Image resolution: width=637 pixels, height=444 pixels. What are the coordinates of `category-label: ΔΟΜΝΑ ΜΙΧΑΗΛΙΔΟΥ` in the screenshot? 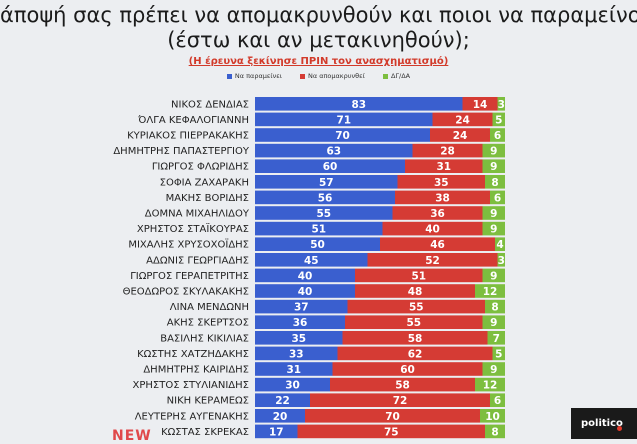 It's located at (197, 214).